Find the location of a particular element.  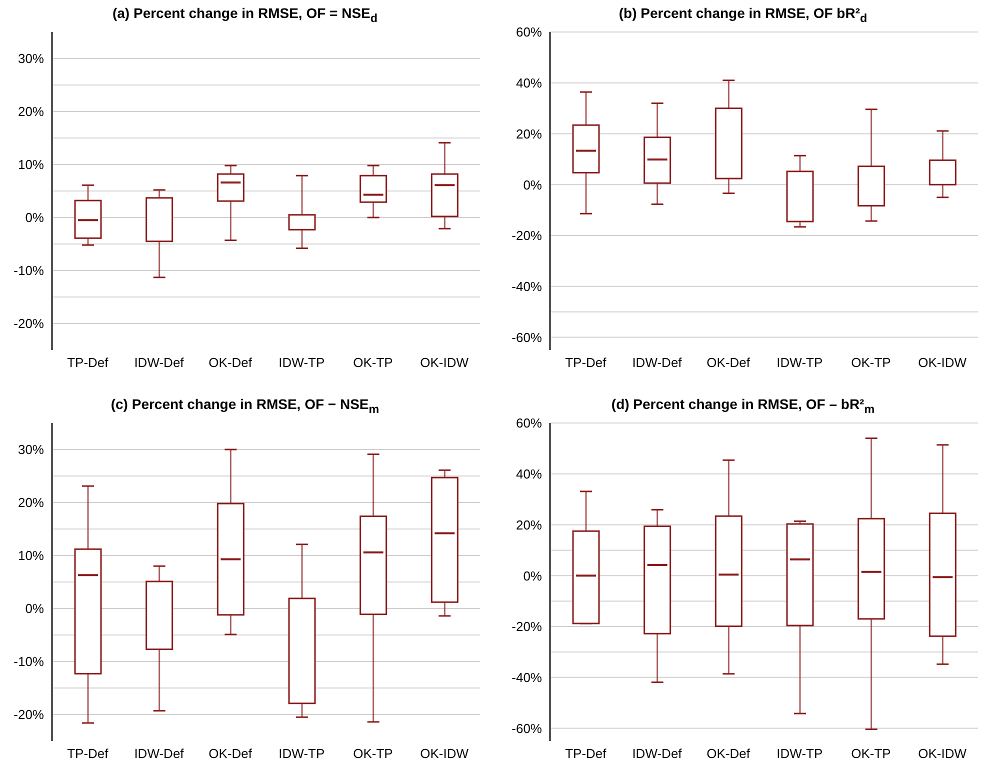

chart-title: (a) Percent change in RMSE, OF = NSE$_{d}$ is located at coordinates (245, 15).